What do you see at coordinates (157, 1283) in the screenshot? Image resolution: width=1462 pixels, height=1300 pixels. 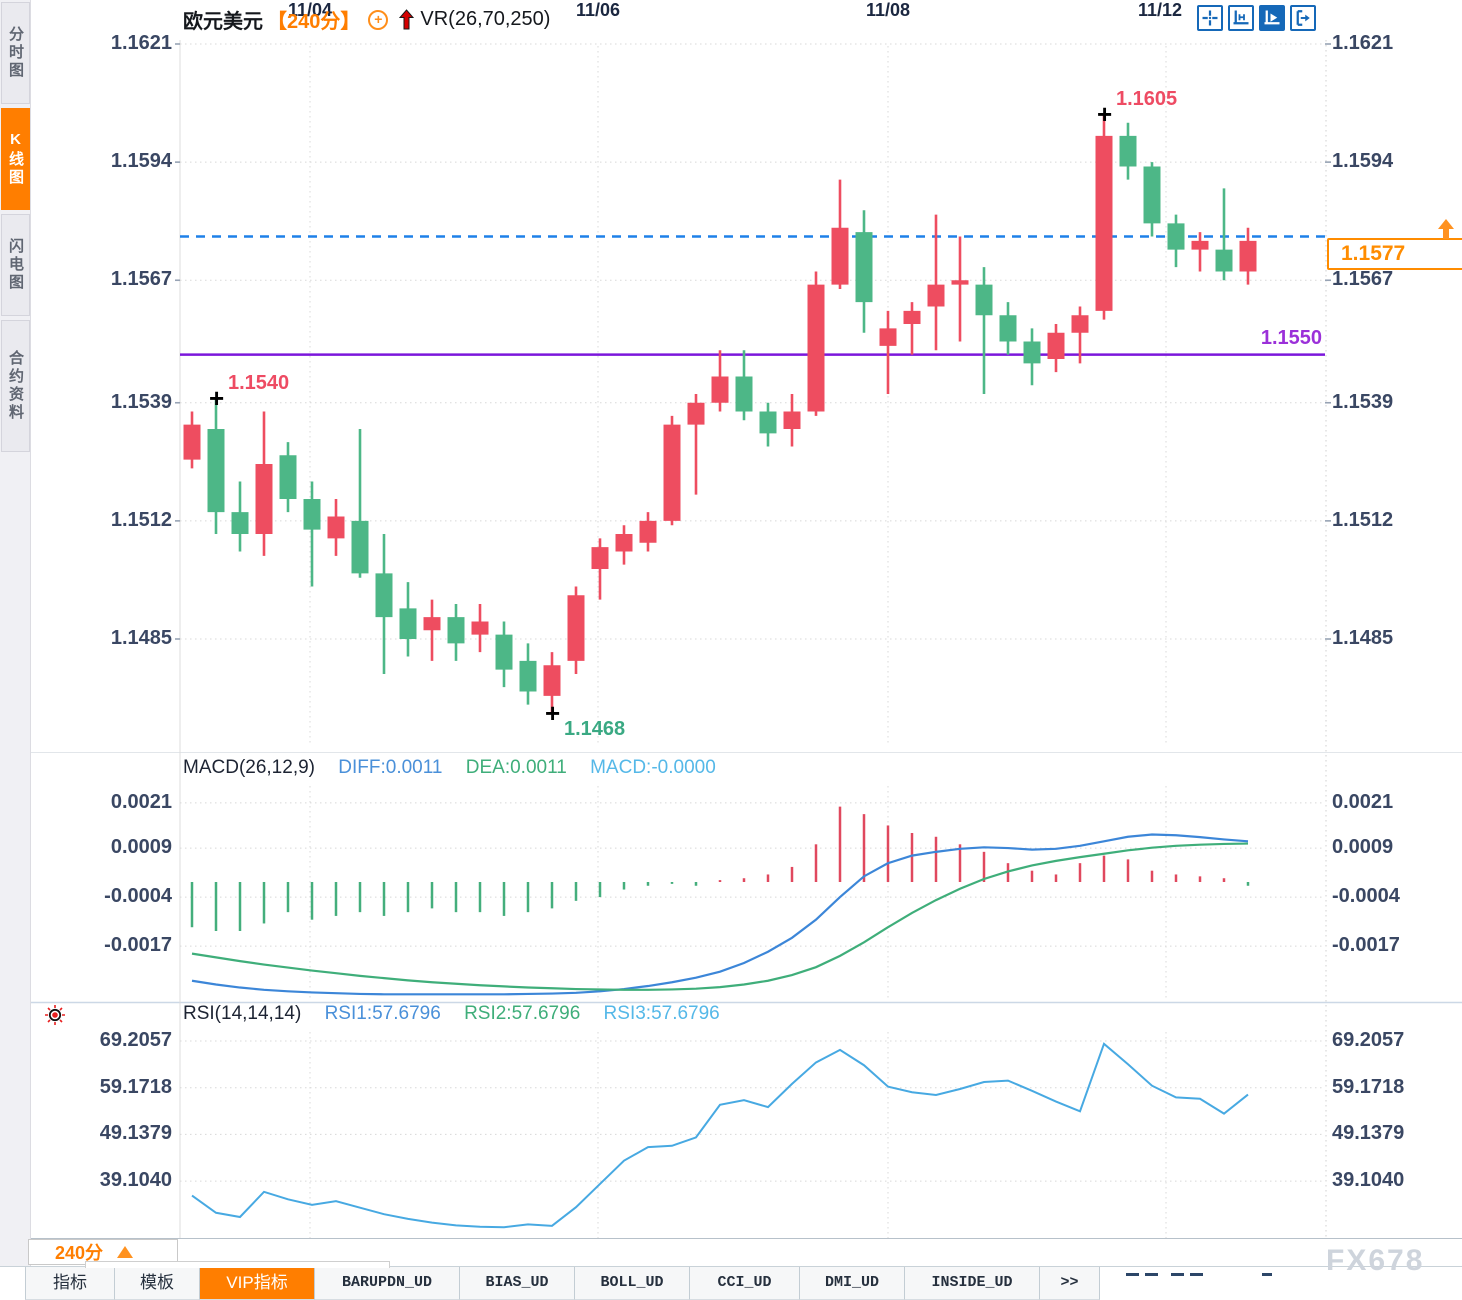 I see `bottom-tab-模板: 模板` at bounding box center [157, 1283].